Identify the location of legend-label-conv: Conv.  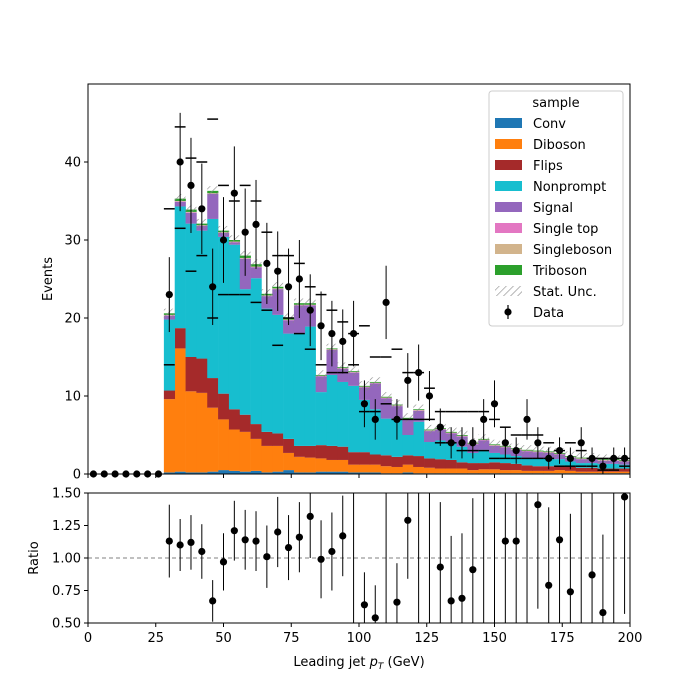
(549, 124).